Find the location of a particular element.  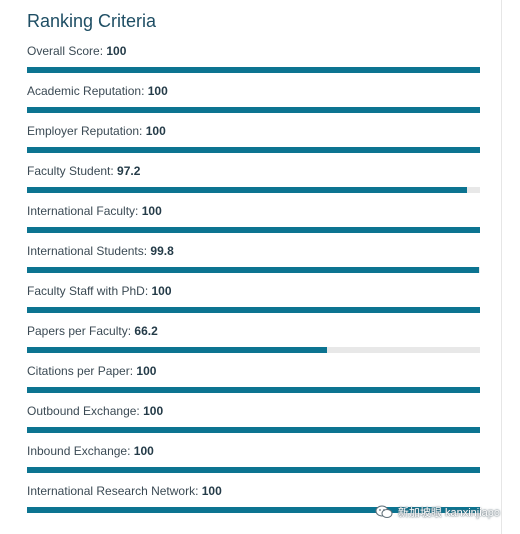

criterion-label: Faculty Staff with PhD: 100 is located at coordinates (99, 291).